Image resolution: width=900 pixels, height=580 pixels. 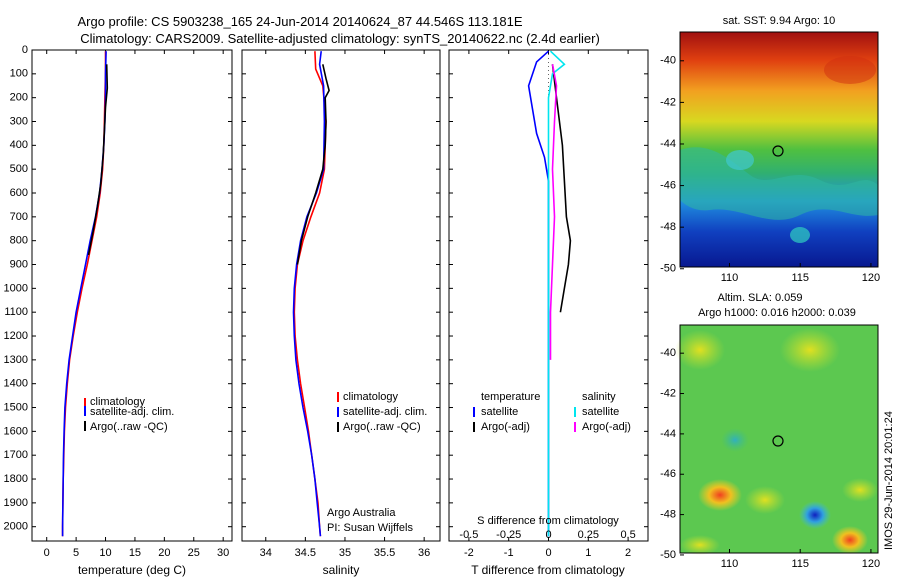 What do you see at coordinates (345, 553) in the screenshot?
I see `x-tick-label: 35` at bounding box center [345, 553].